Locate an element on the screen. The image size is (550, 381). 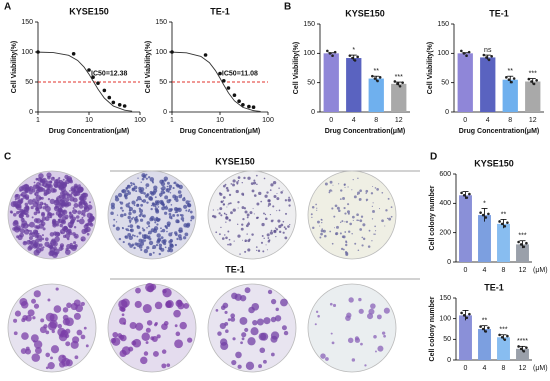
data-point is located at coordinates (243, 105).